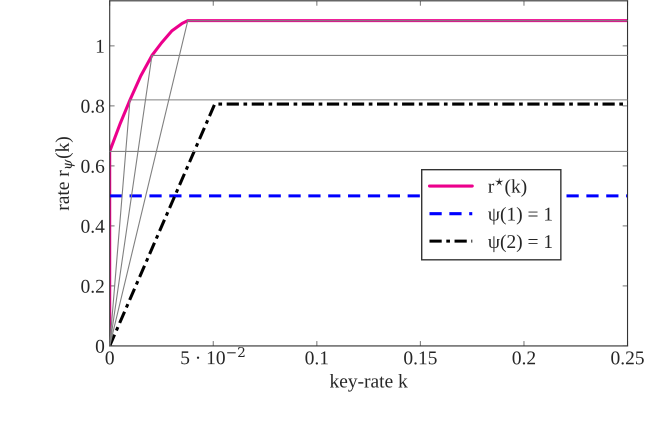 This screenshot has width=653, height=426. What do you see at coordinates (212, 355) in the screenshot?
I see `x-tick-label: 5 · 10$^{−2}$` at bounding box center [212, 355].